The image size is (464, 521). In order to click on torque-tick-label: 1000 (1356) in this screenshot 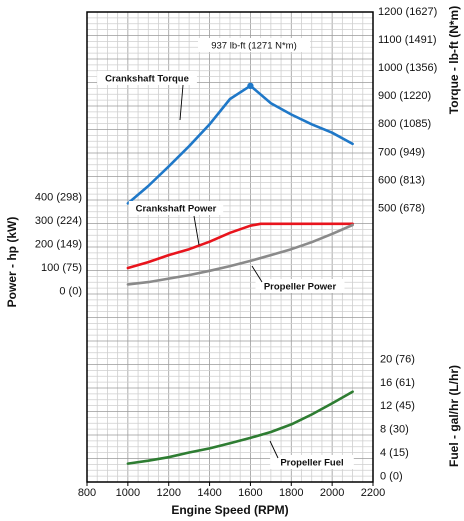, I will do `click(407, 68)`.